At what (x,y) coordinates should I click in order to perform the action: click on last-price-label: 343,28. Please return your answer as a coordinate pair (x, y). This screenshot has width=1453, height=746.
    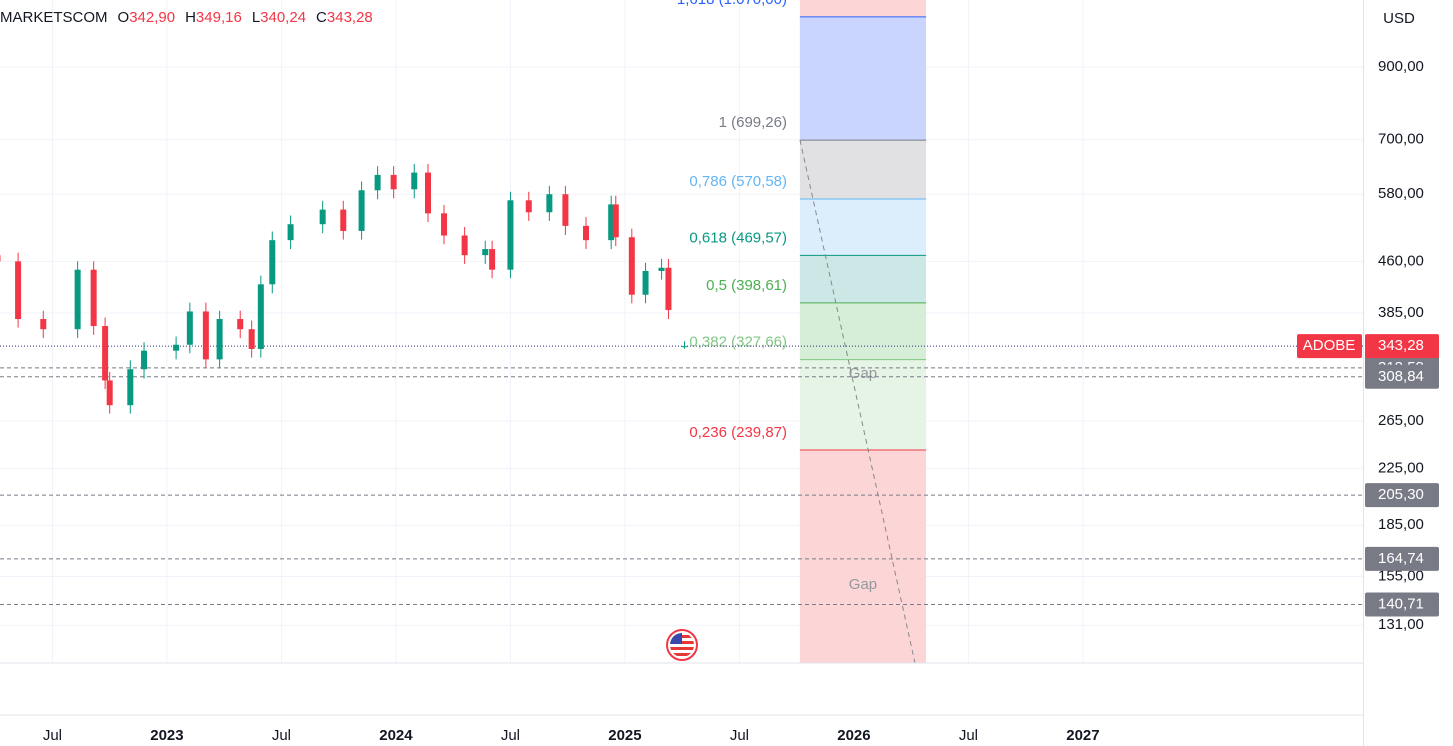
    Looking at the image, I should click on (1401, 345).